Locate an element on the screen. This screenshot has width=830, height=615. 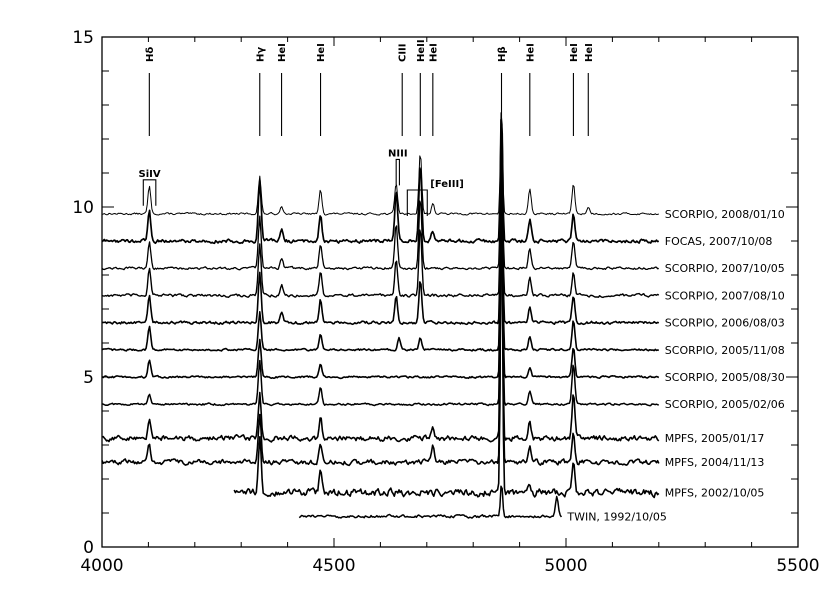
spectrum-label: SCORPIO, 2008/01/10 is located at coordinates (725, 214).